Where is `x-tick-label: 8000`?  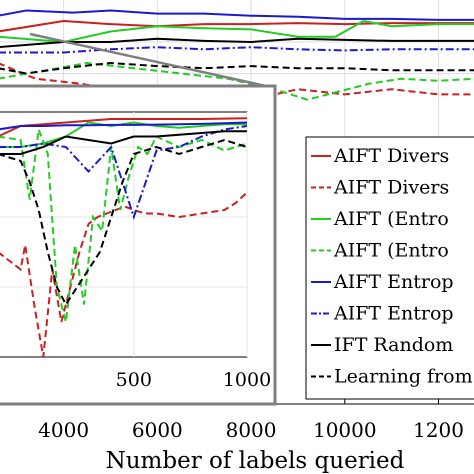
x-tick-label: 8000 is located at coordinates (251, 430).